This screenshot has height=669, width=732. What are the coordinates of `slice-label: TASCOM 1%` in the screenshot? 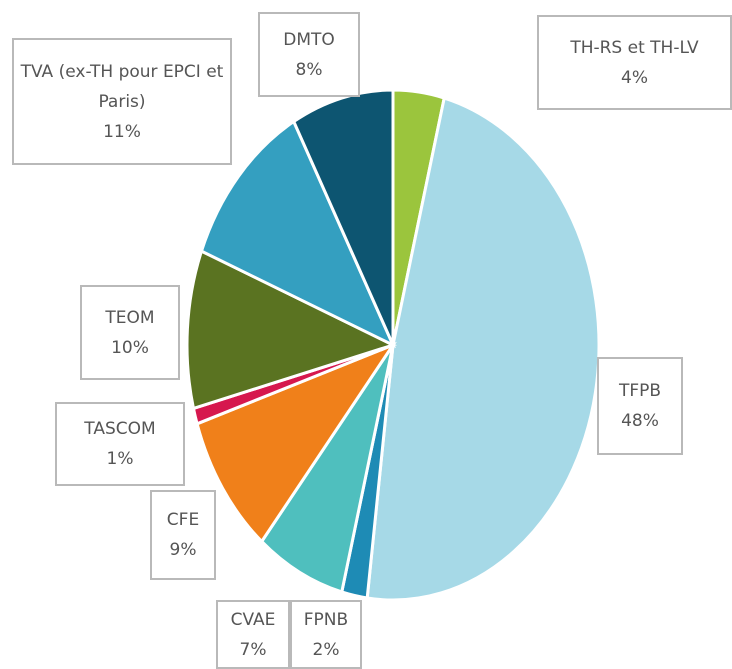 It's located at (120, 444).